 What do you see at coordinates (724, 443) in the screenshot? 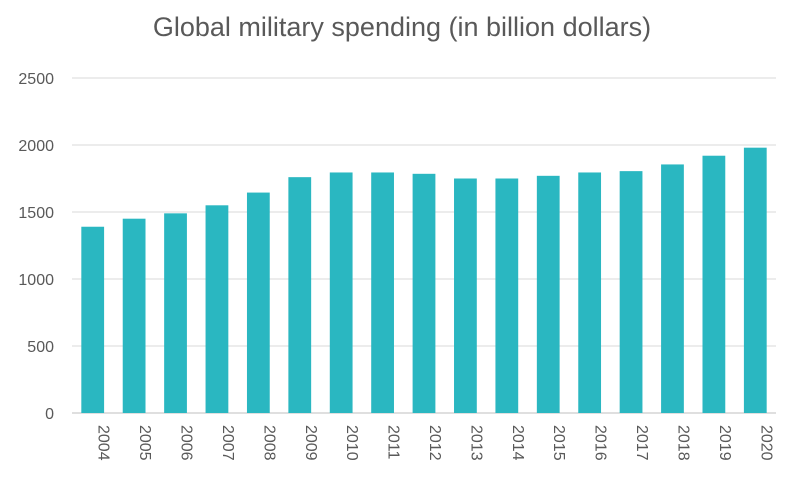
I see `x-tick-label: 2019` at bounding box center [724, 443].